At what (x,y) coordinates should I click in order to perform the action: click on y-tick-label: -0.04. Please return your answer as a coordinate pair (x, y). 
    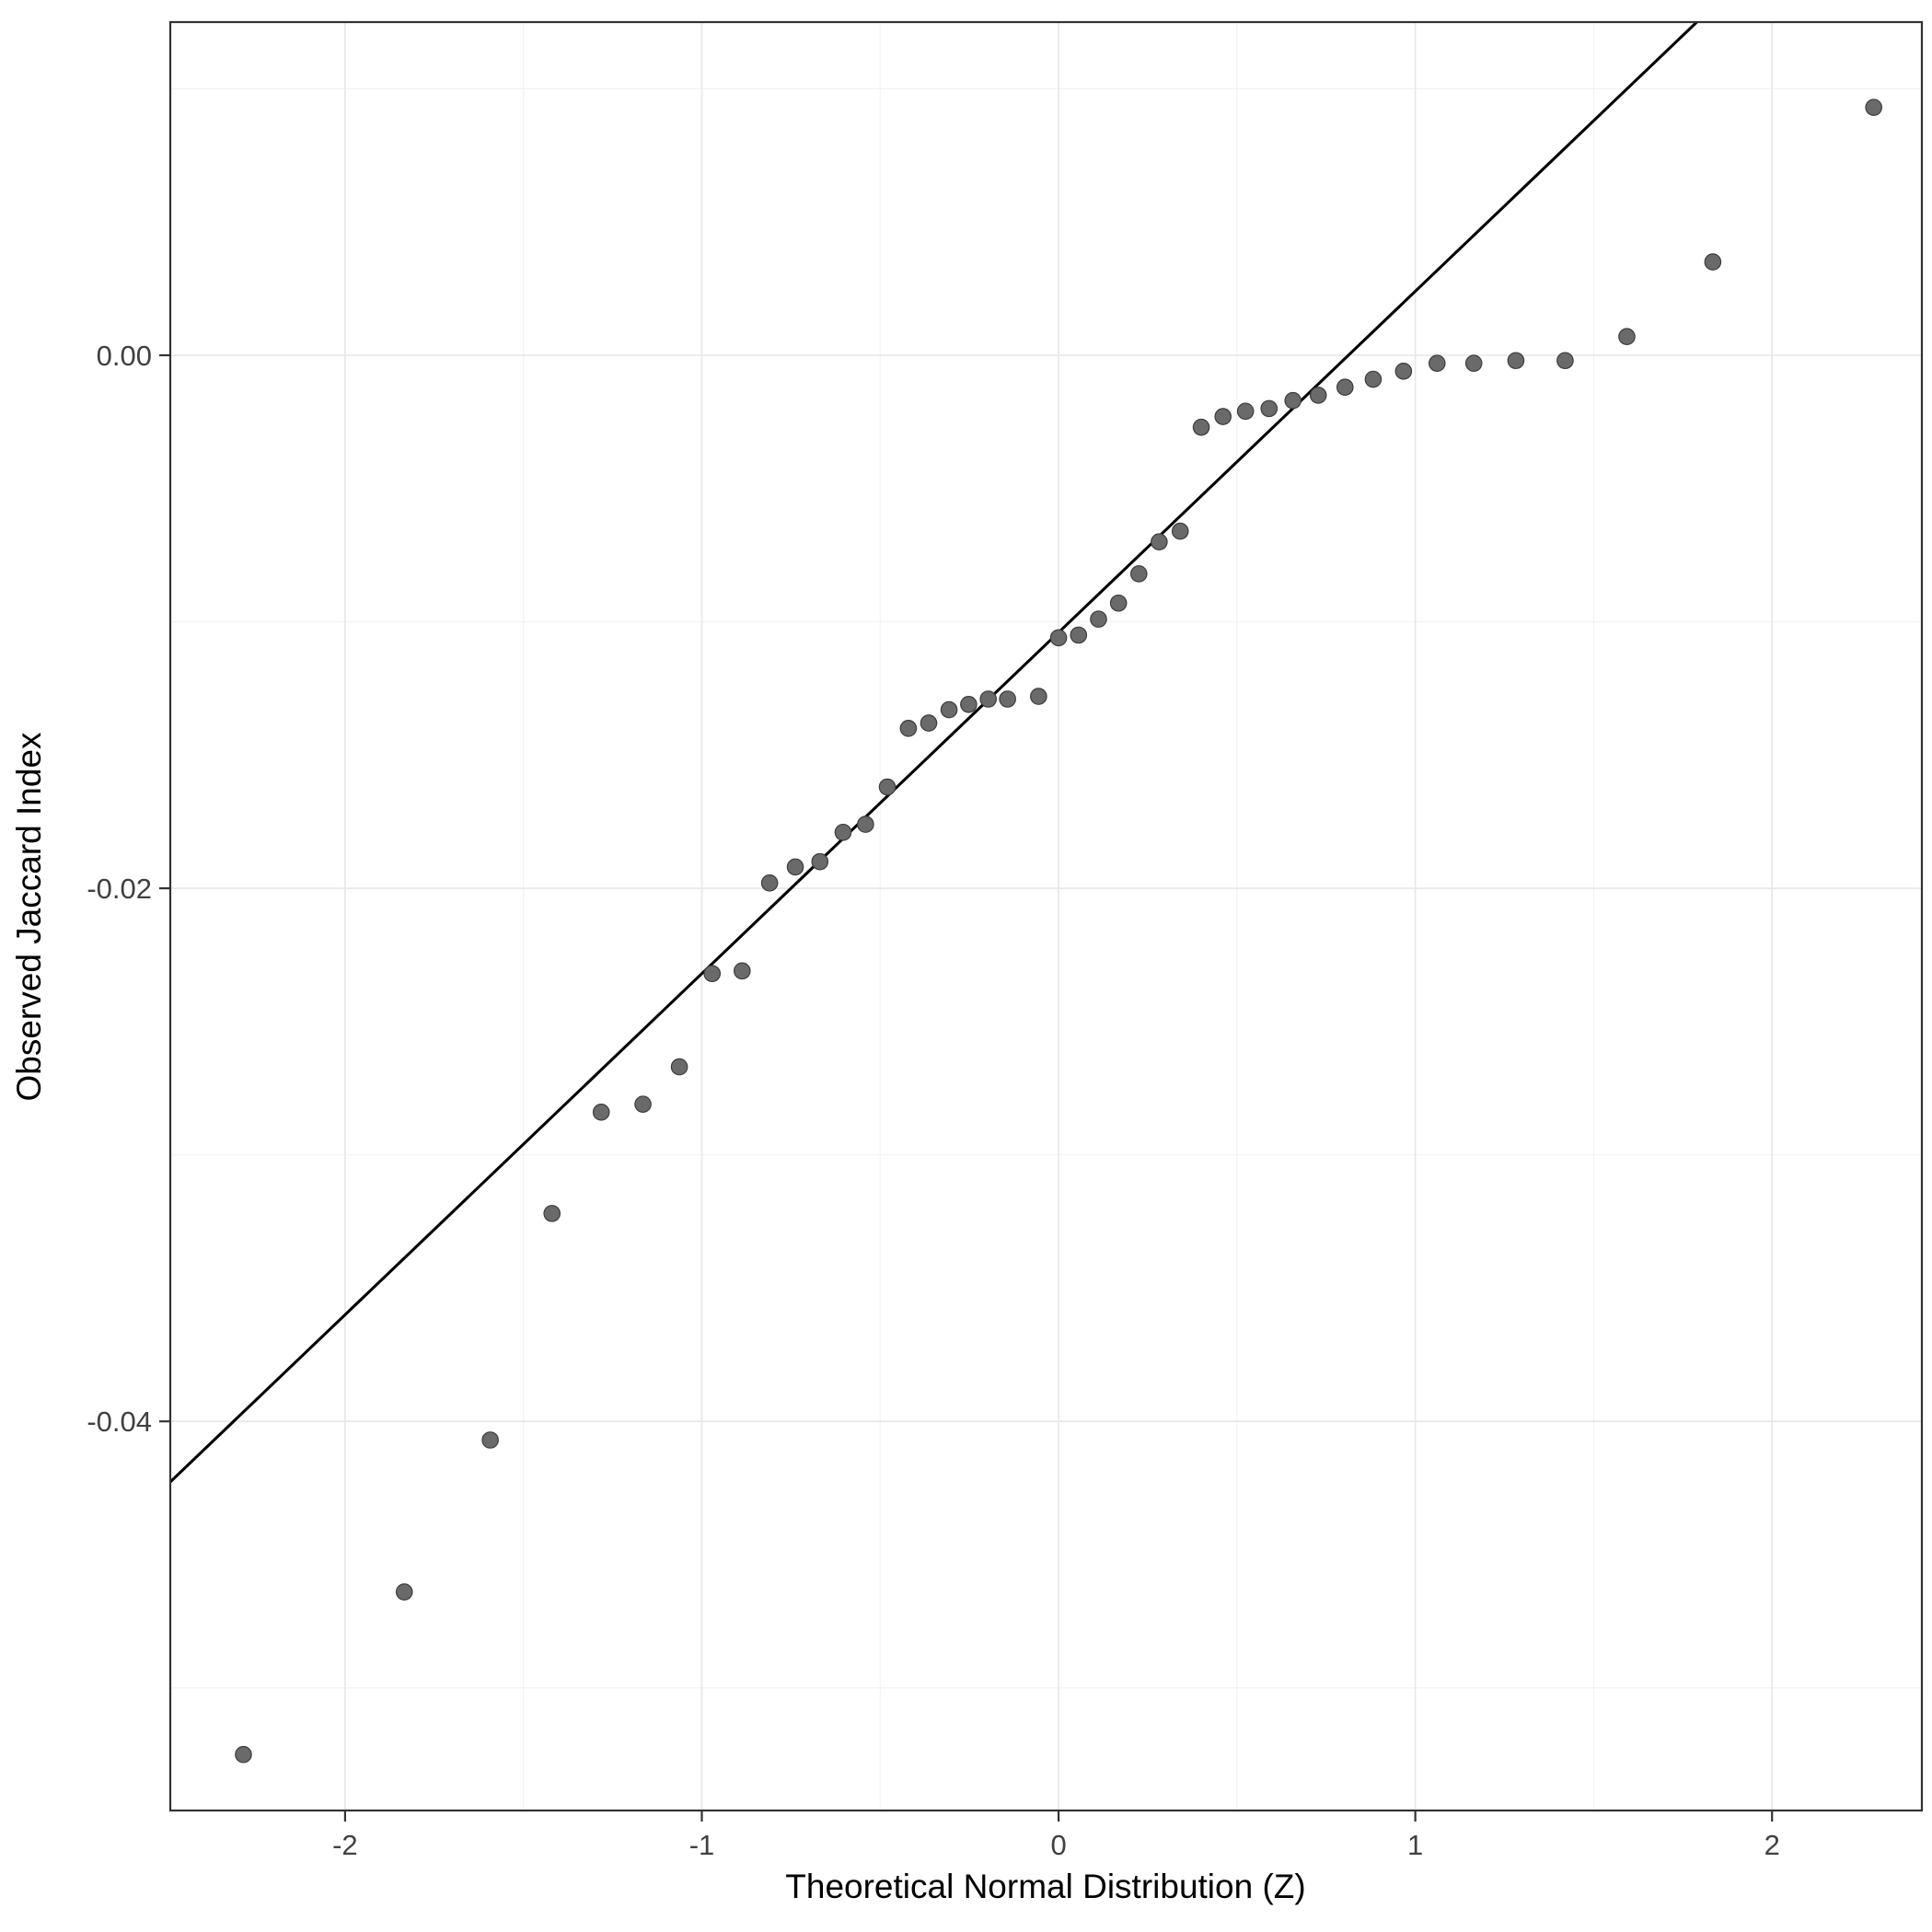
    Looking at the image, I should click on (120, 1422).